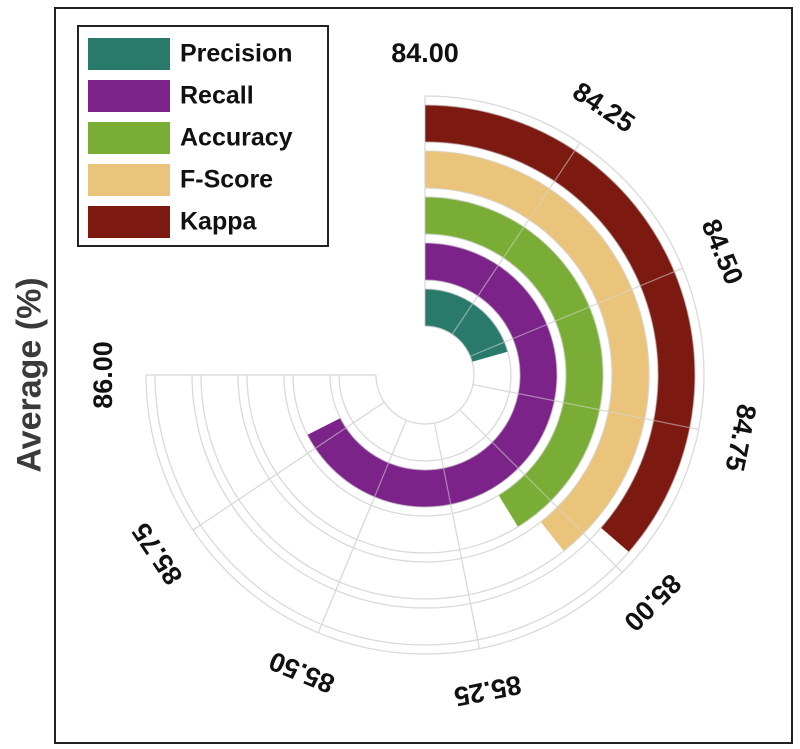 The width and height of the screenshot is (800, 749). Describe the element at coordinates (514, 362) in the screenshot. I see `bar-accuracy` at that location.